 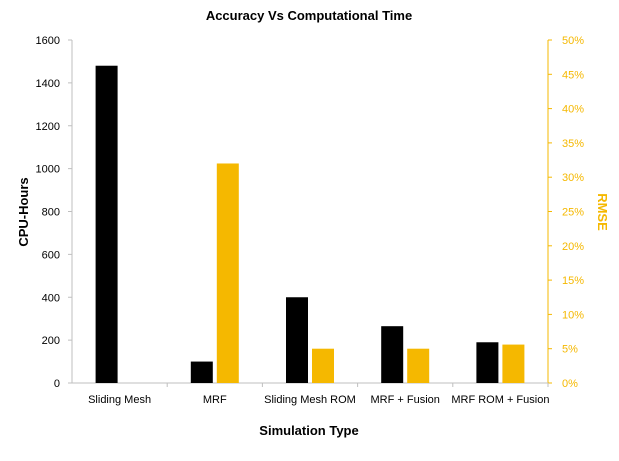 What do you see at coordinates (573, 75) in the screenshot?
I see `y2-tick-label: 45%` at bounding box center [573, 75].